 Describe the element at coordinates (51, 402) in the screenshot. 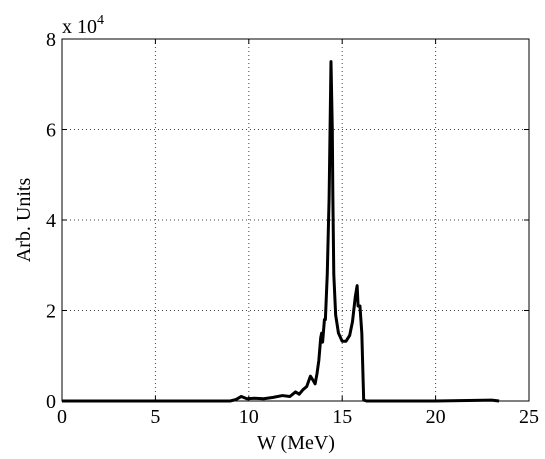

I see `y-tick-label: 0` at that location.